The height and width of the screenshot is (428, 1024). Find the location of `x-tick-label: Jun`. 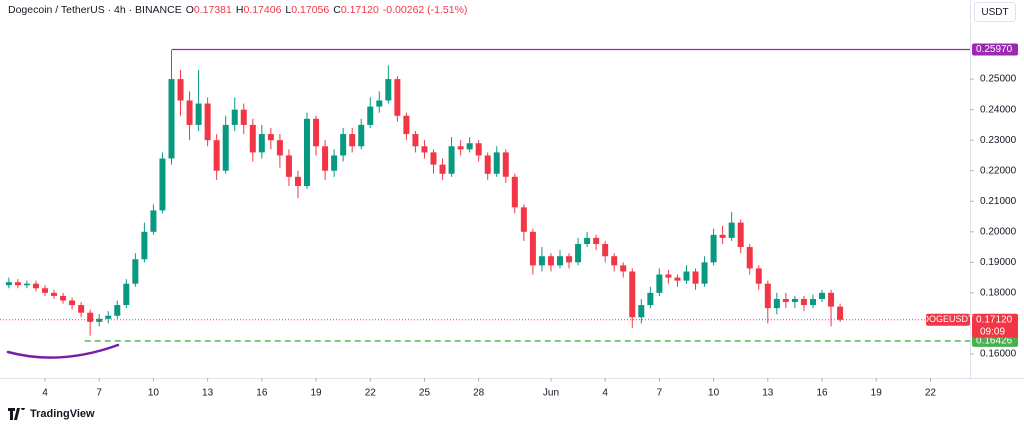

x-tick-label: Jun is located at coordinates (551, 393).